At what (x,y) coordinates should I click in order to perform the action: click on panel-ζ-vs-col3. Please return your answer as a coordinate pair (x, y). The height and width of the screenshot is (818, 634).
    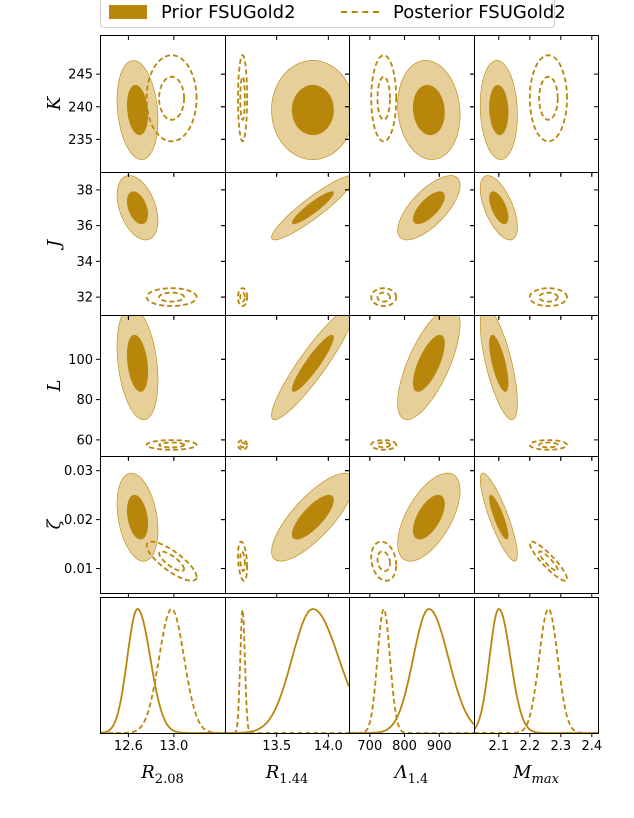
    Looking at the image, I should click on (415, 527).